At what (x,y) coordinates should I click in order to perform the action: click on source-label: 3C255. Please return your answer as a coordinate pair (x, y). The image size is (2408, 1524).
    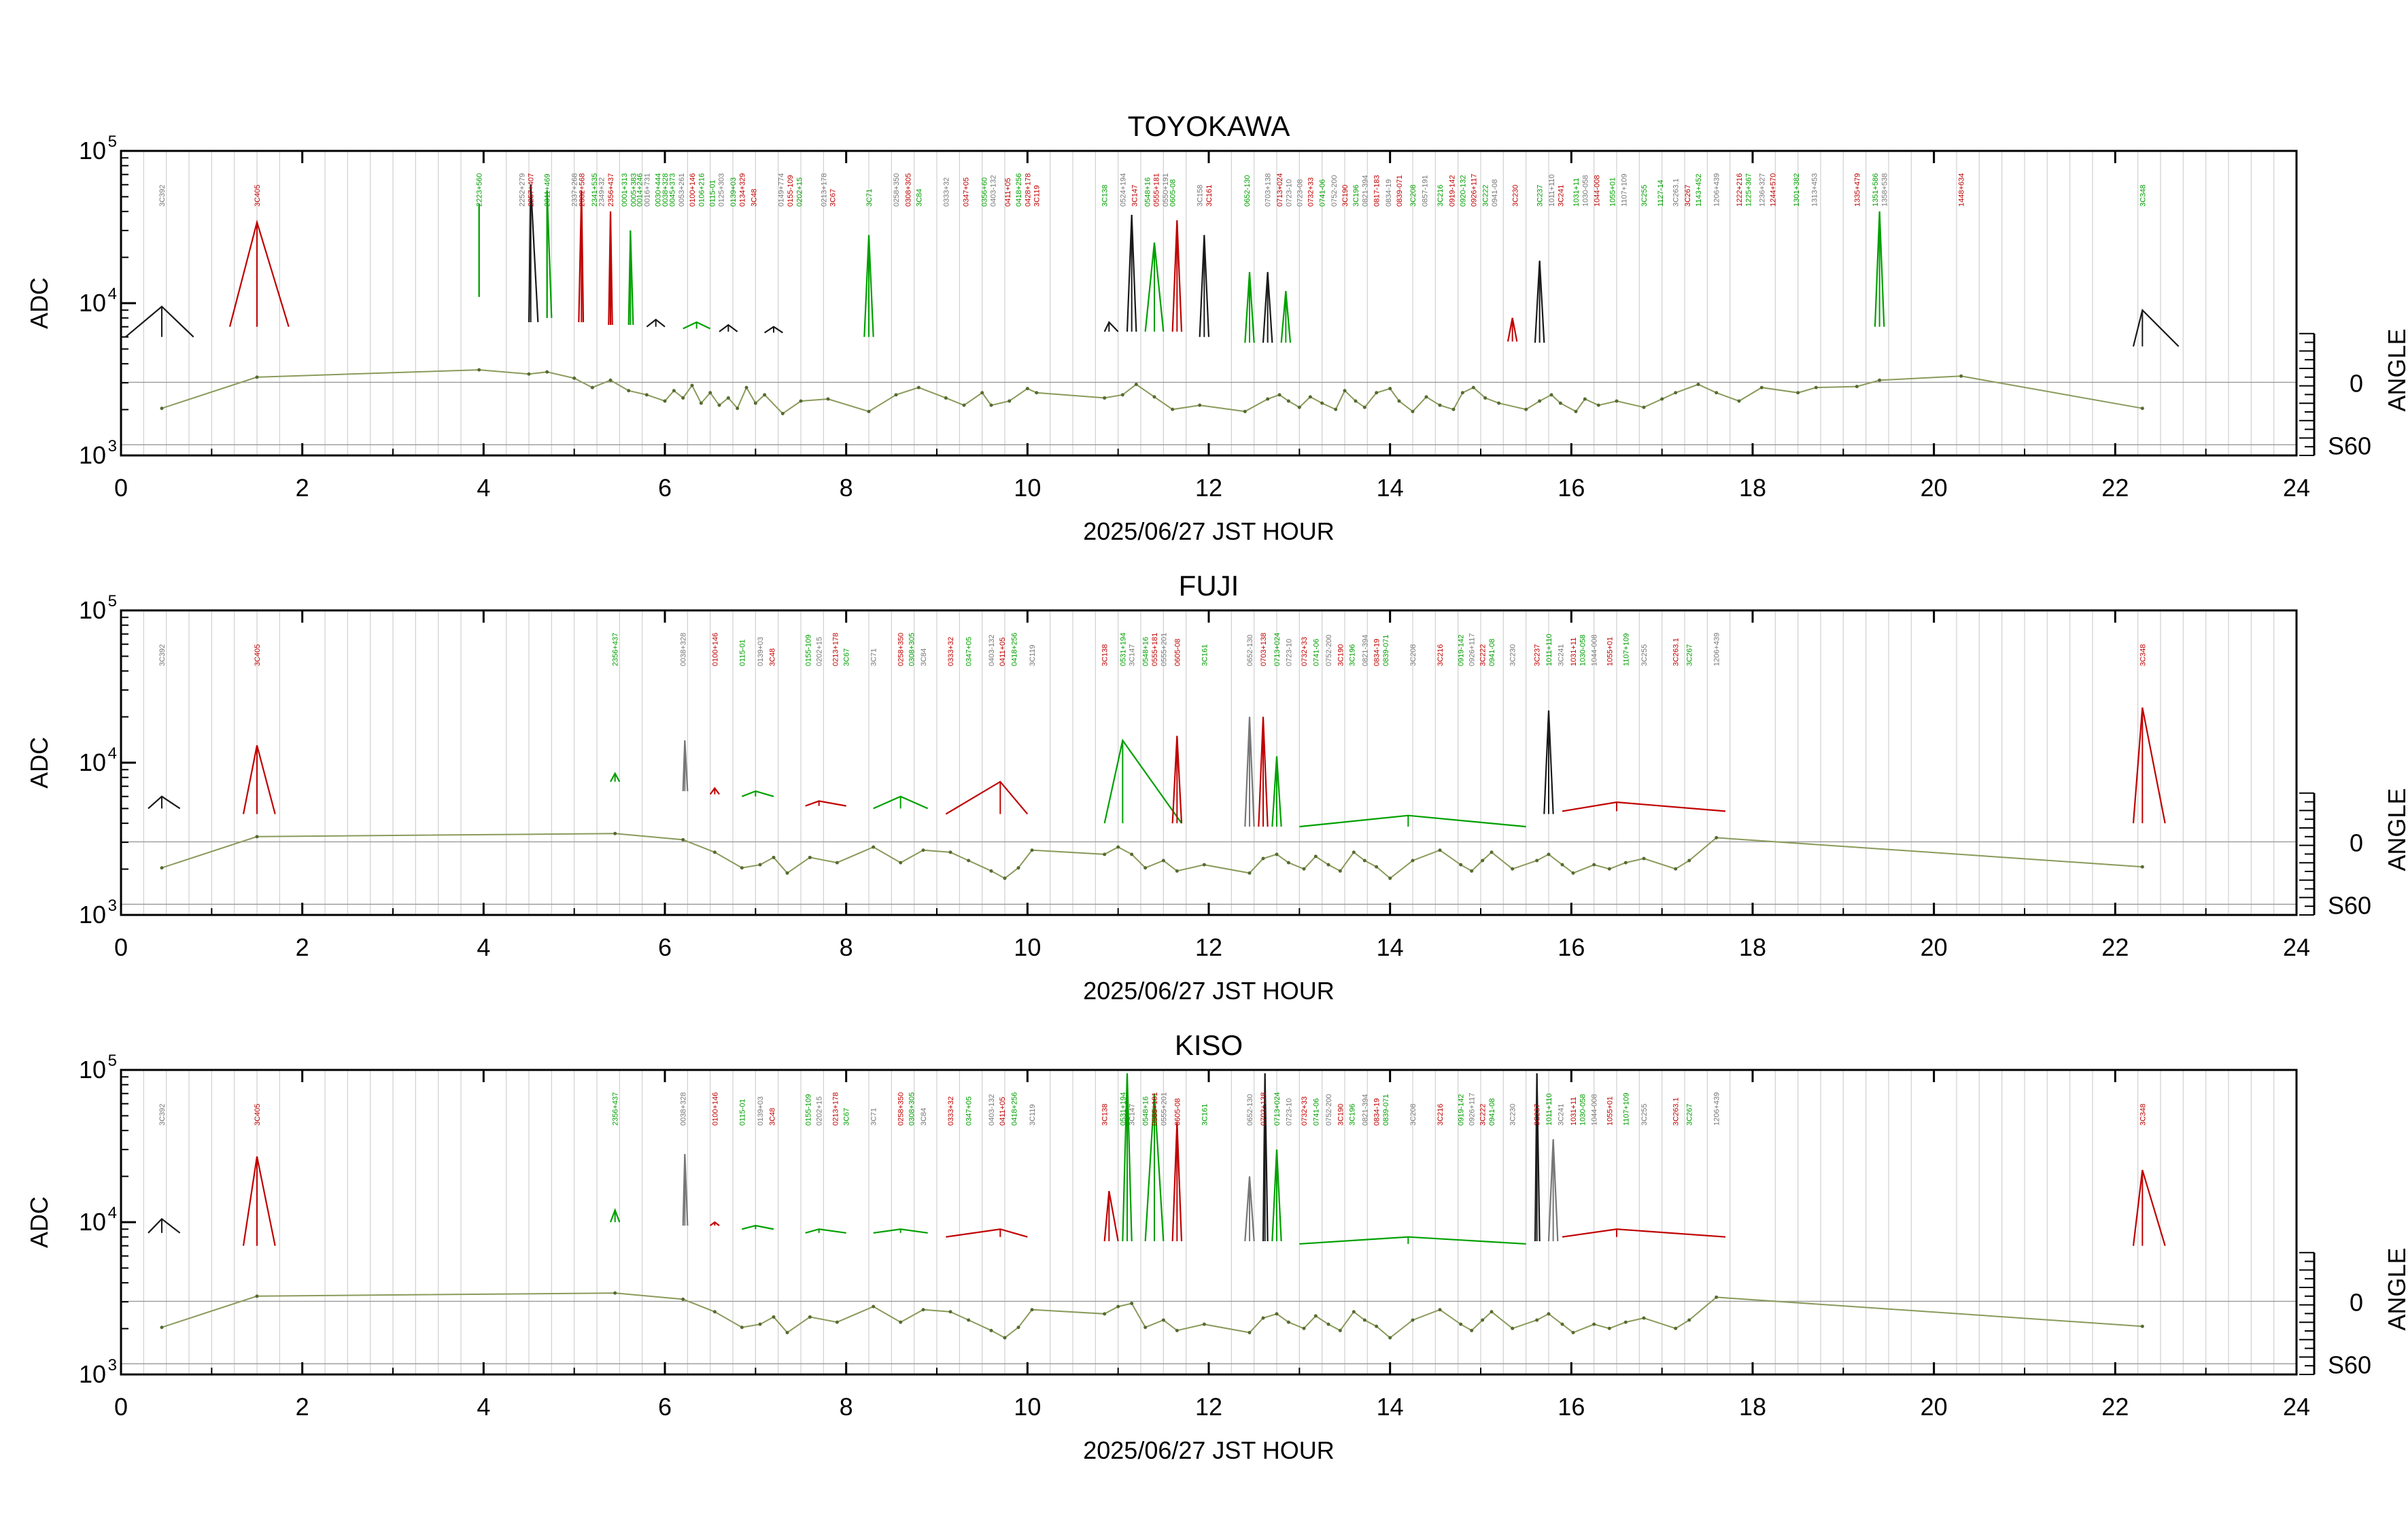
    Looking at the image, I should click on (1644, 655).